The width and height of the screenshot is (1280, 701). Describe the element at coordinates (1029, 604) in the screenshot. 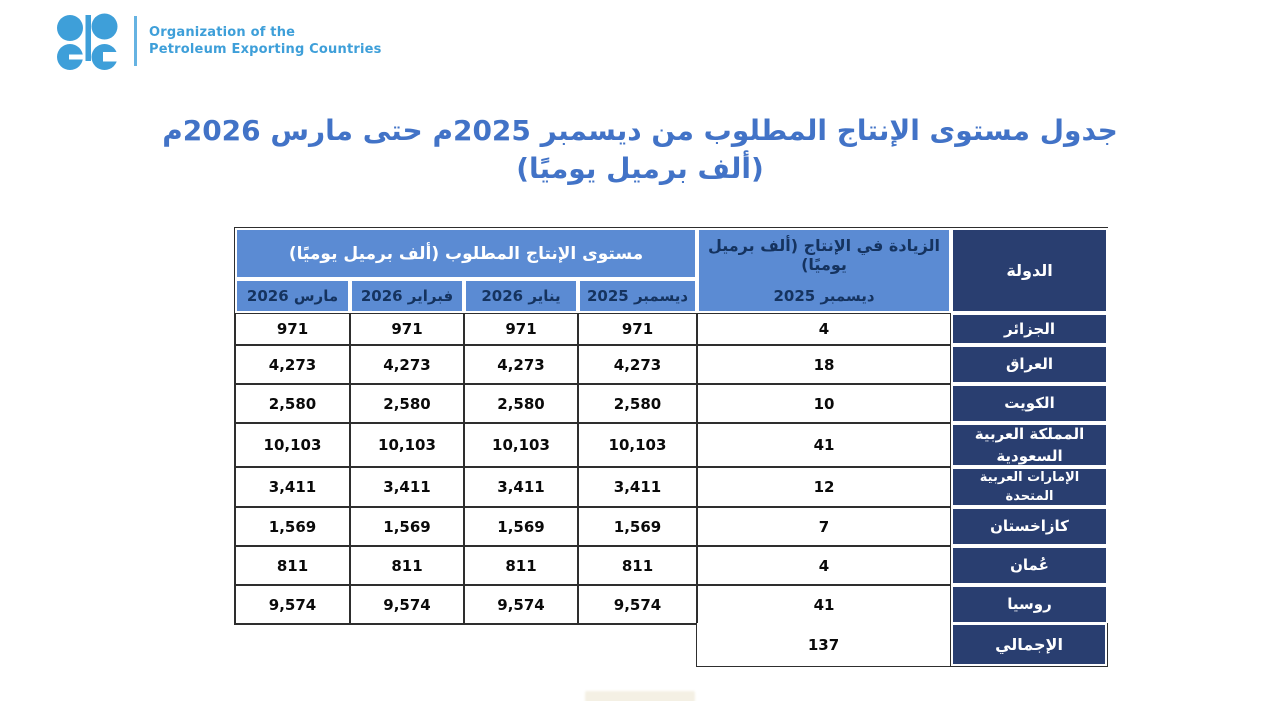

I see `country-cell-russia: روسيا` at that location.